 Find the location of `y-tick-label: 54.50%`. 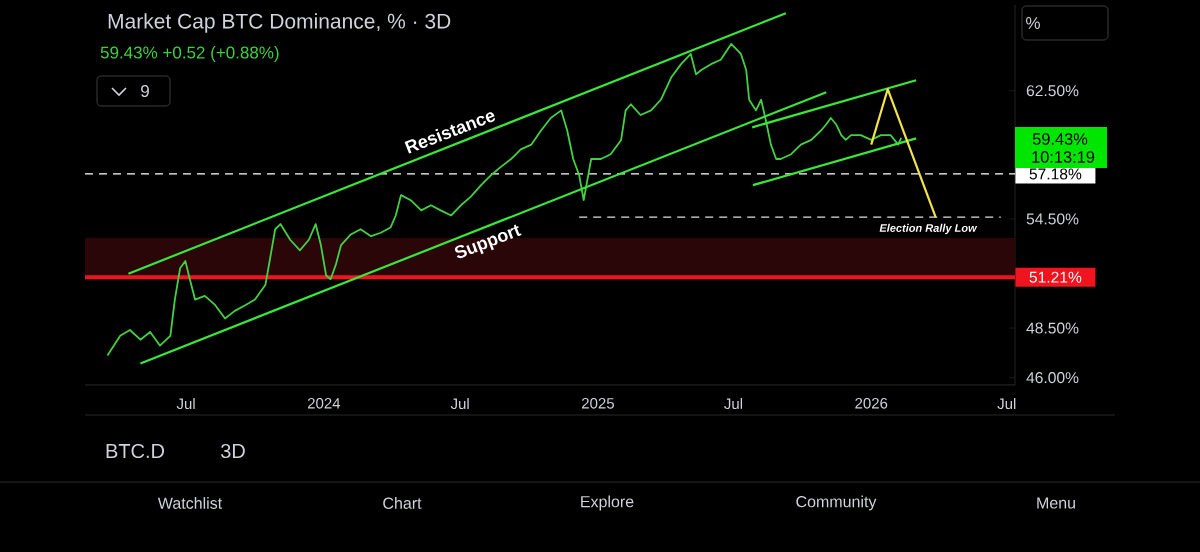

y-tick-label: 54.50% is located at coordinates (1052, 219).